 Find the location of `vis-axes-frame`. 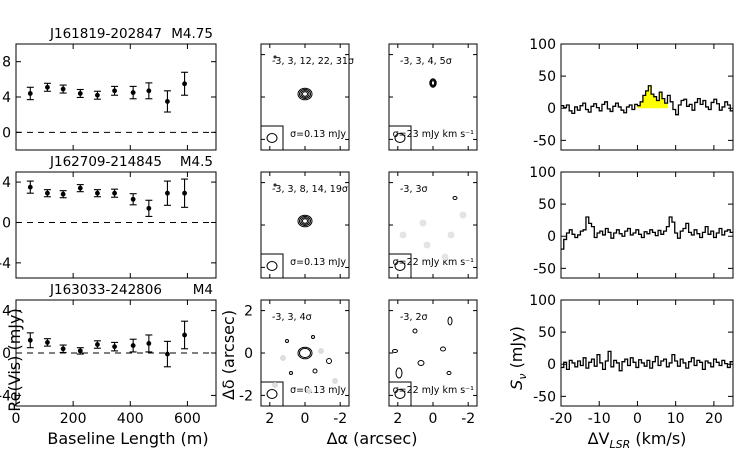

vis-axes-frame is located at coordinates (116, 225).